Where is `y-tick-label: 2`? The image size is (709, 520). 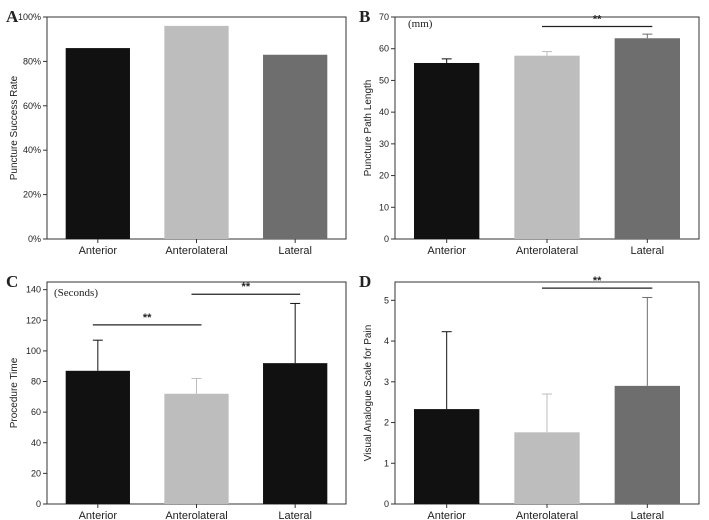
y-tick-label: 2 is located at coordinates (386, 423).